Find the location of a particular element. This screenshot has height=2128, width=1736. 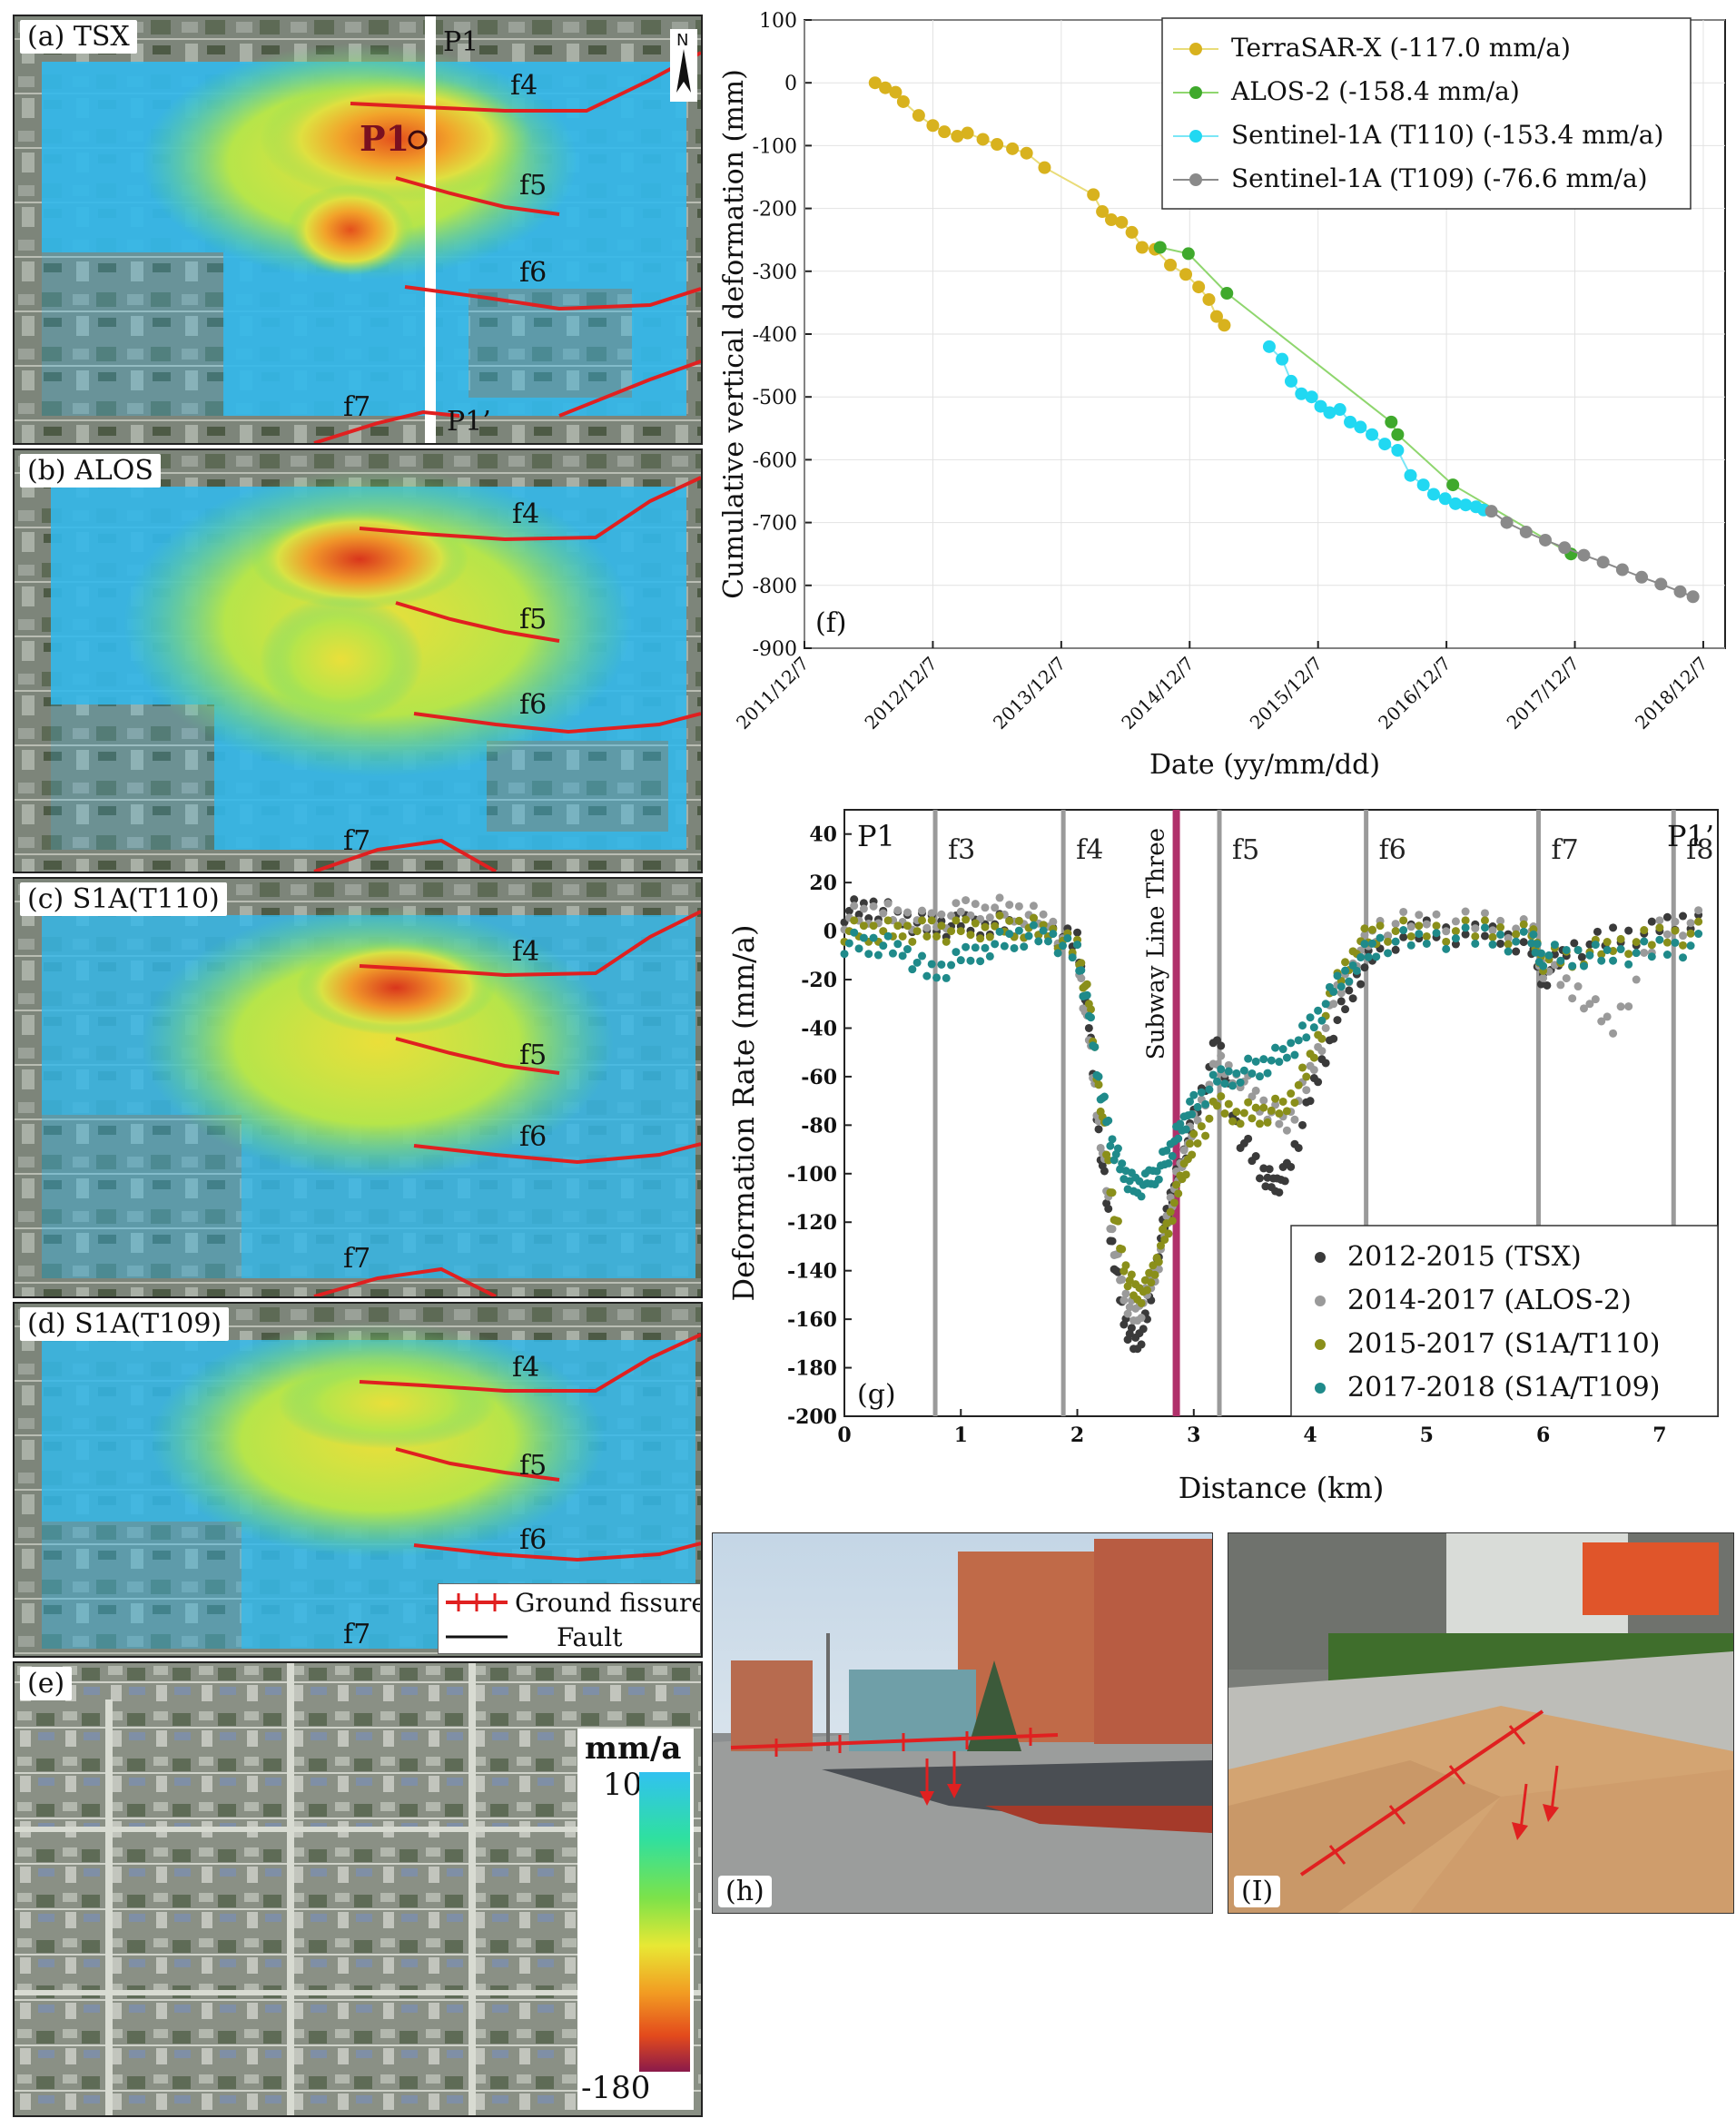

fault-label-f6: f6 is located at coordinates (533, 1540).